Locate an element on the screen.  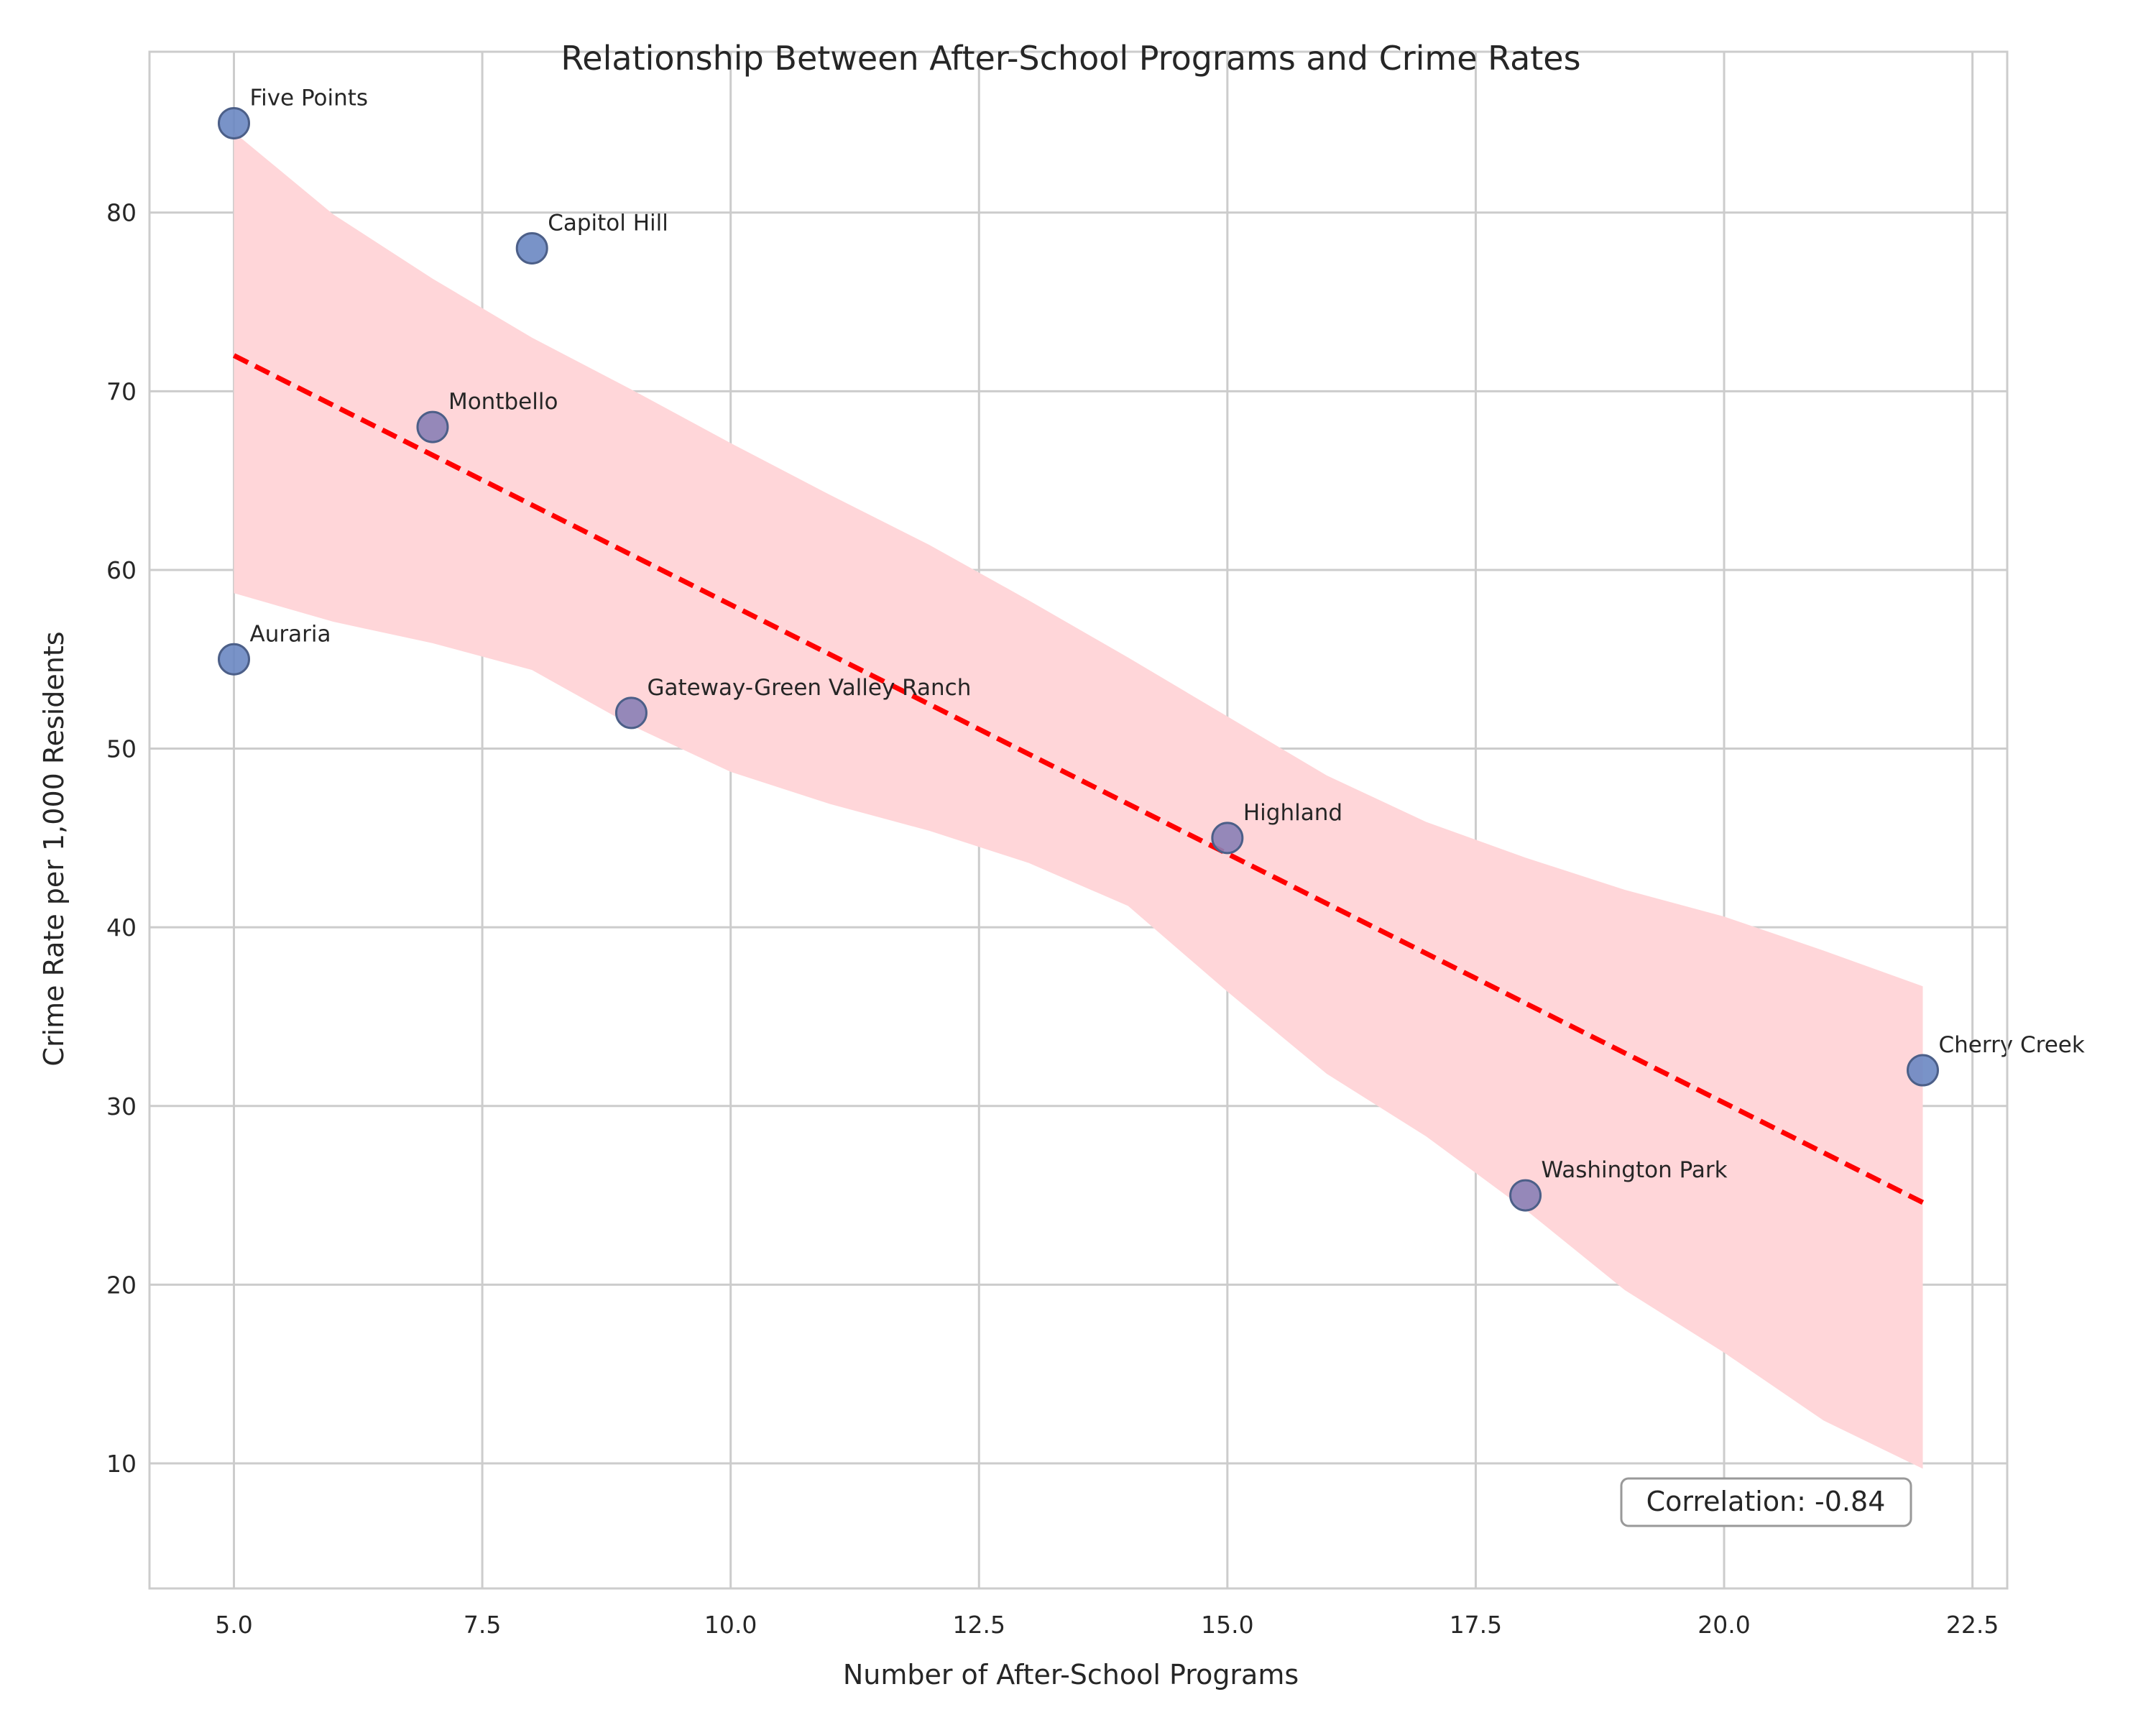
correlation-annotation: Correlation: -0.84 is located at coordinates (1766, 1502).